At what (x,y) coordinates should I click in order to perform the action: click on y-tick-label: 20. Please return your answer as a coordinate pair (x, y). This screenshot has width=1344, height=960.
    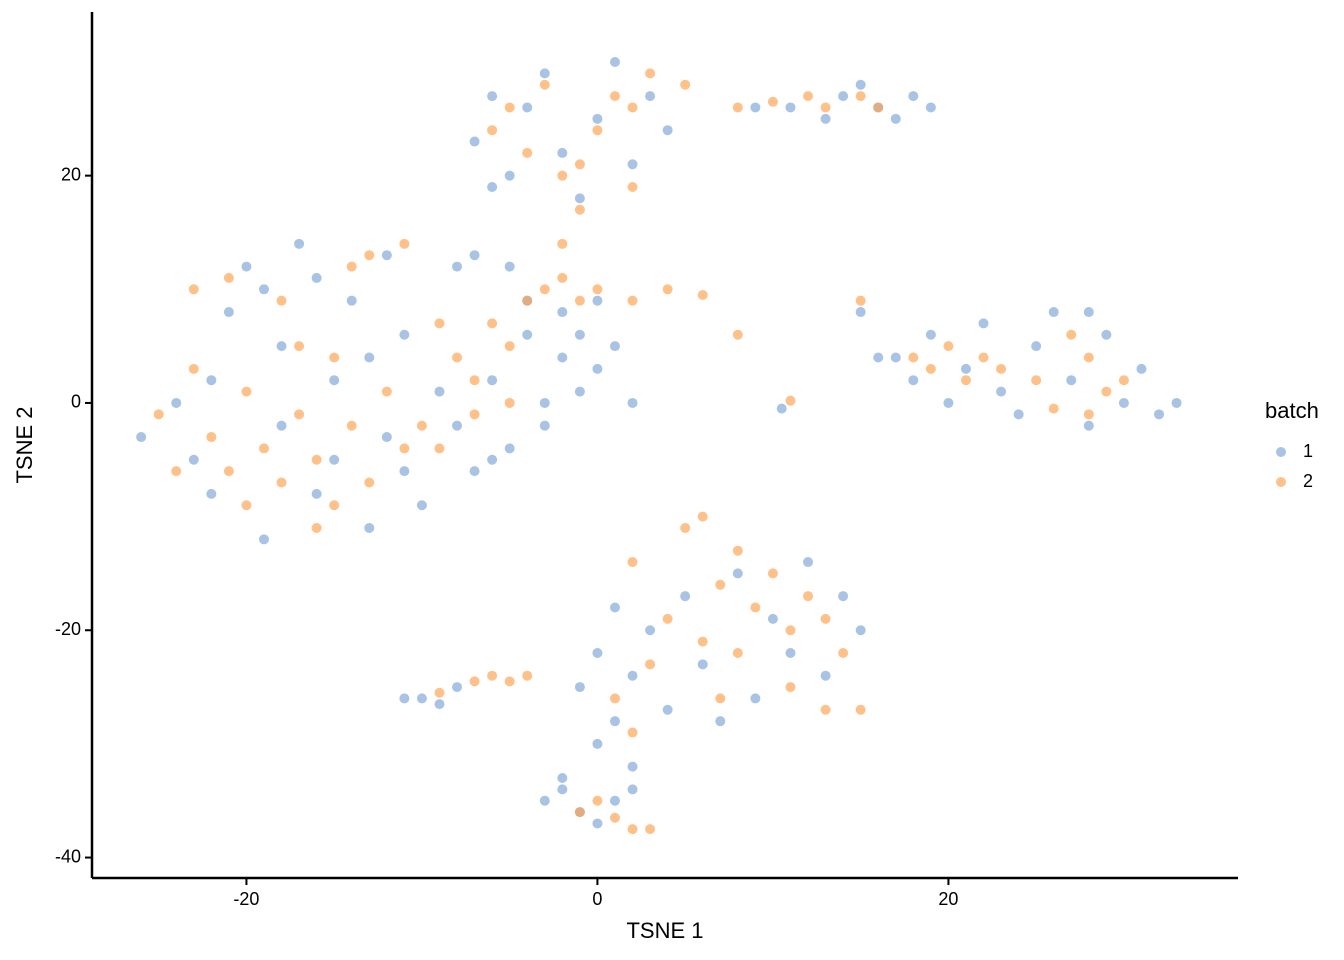
    Looking at the image, I should click on (71, 174).